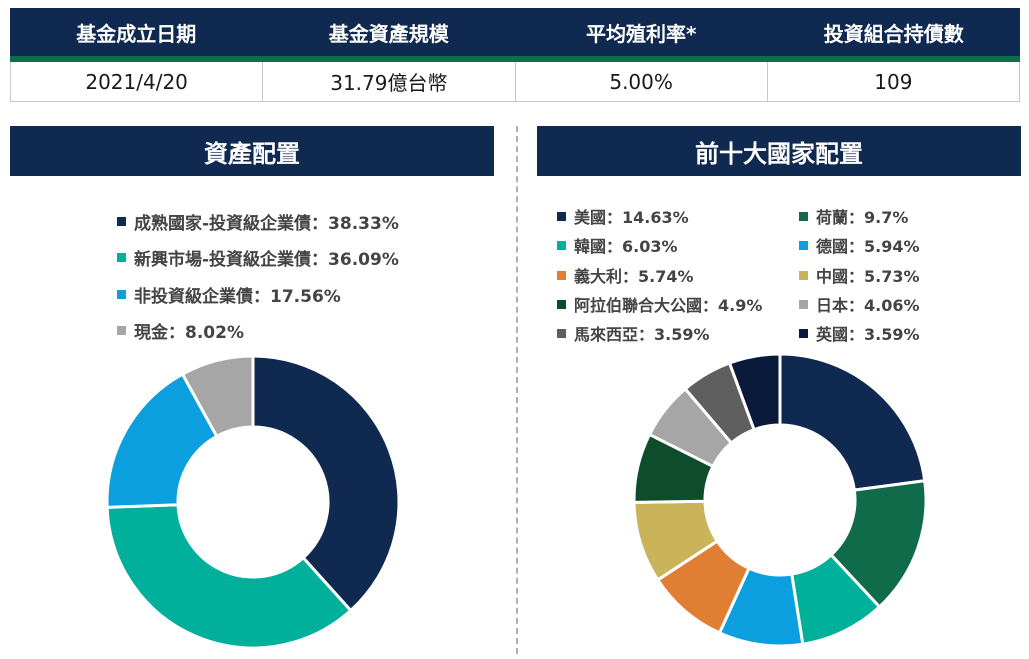  I want to click on summary-header-row: 基金成立日期 基金資產規模 平均殖利率* 投資組合持債數, so click(515, 32).